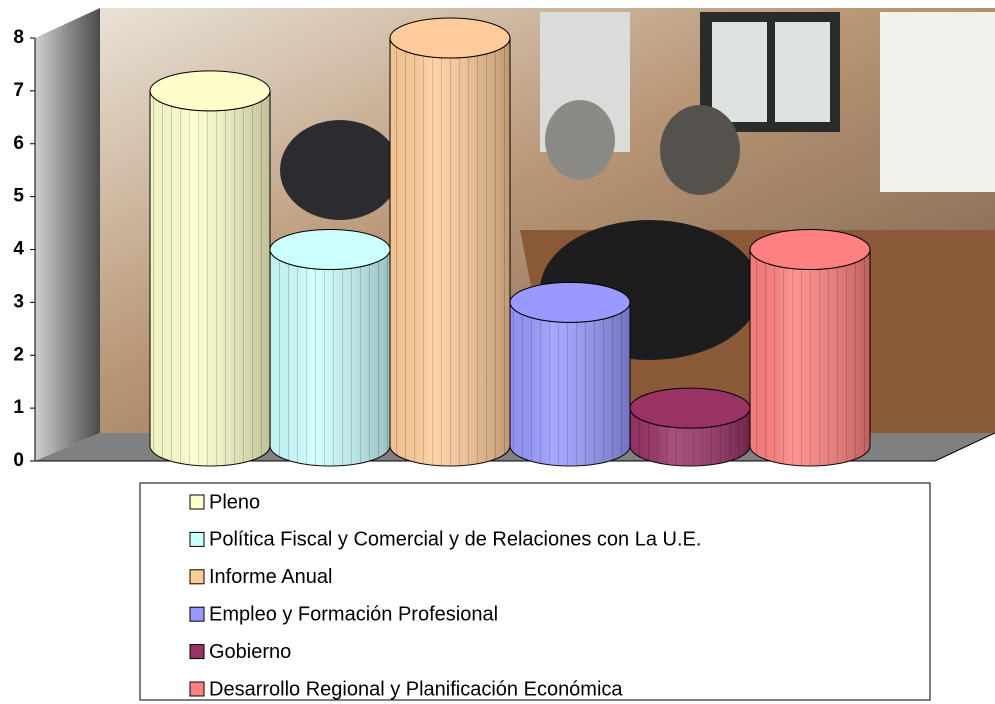 The image size is (995, 704). I want to click on y-tick-label: 0, so click(18, 460).